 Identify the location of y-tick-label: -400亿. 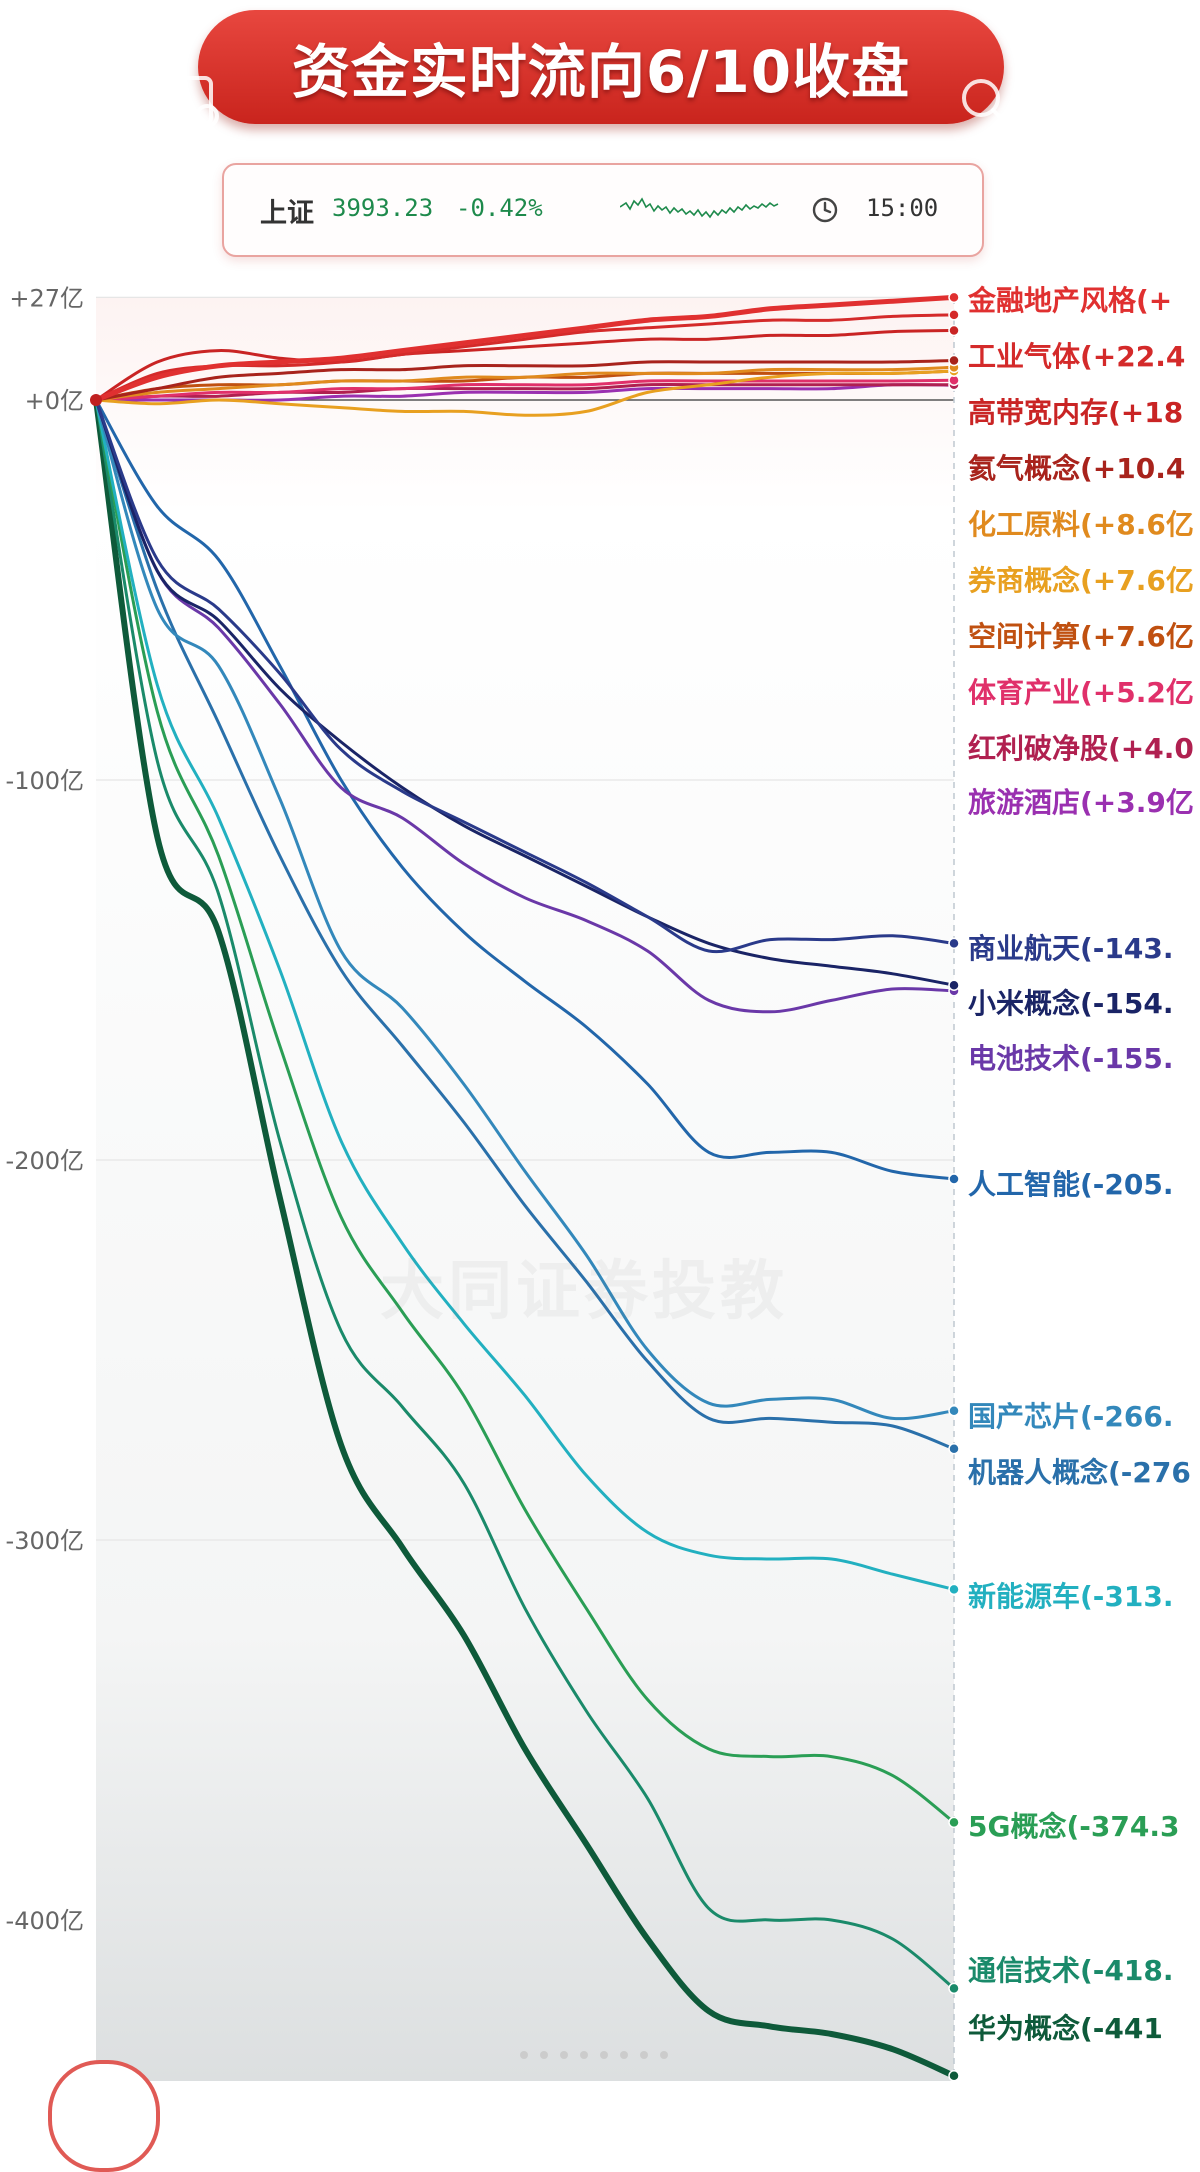
(45, 1921).